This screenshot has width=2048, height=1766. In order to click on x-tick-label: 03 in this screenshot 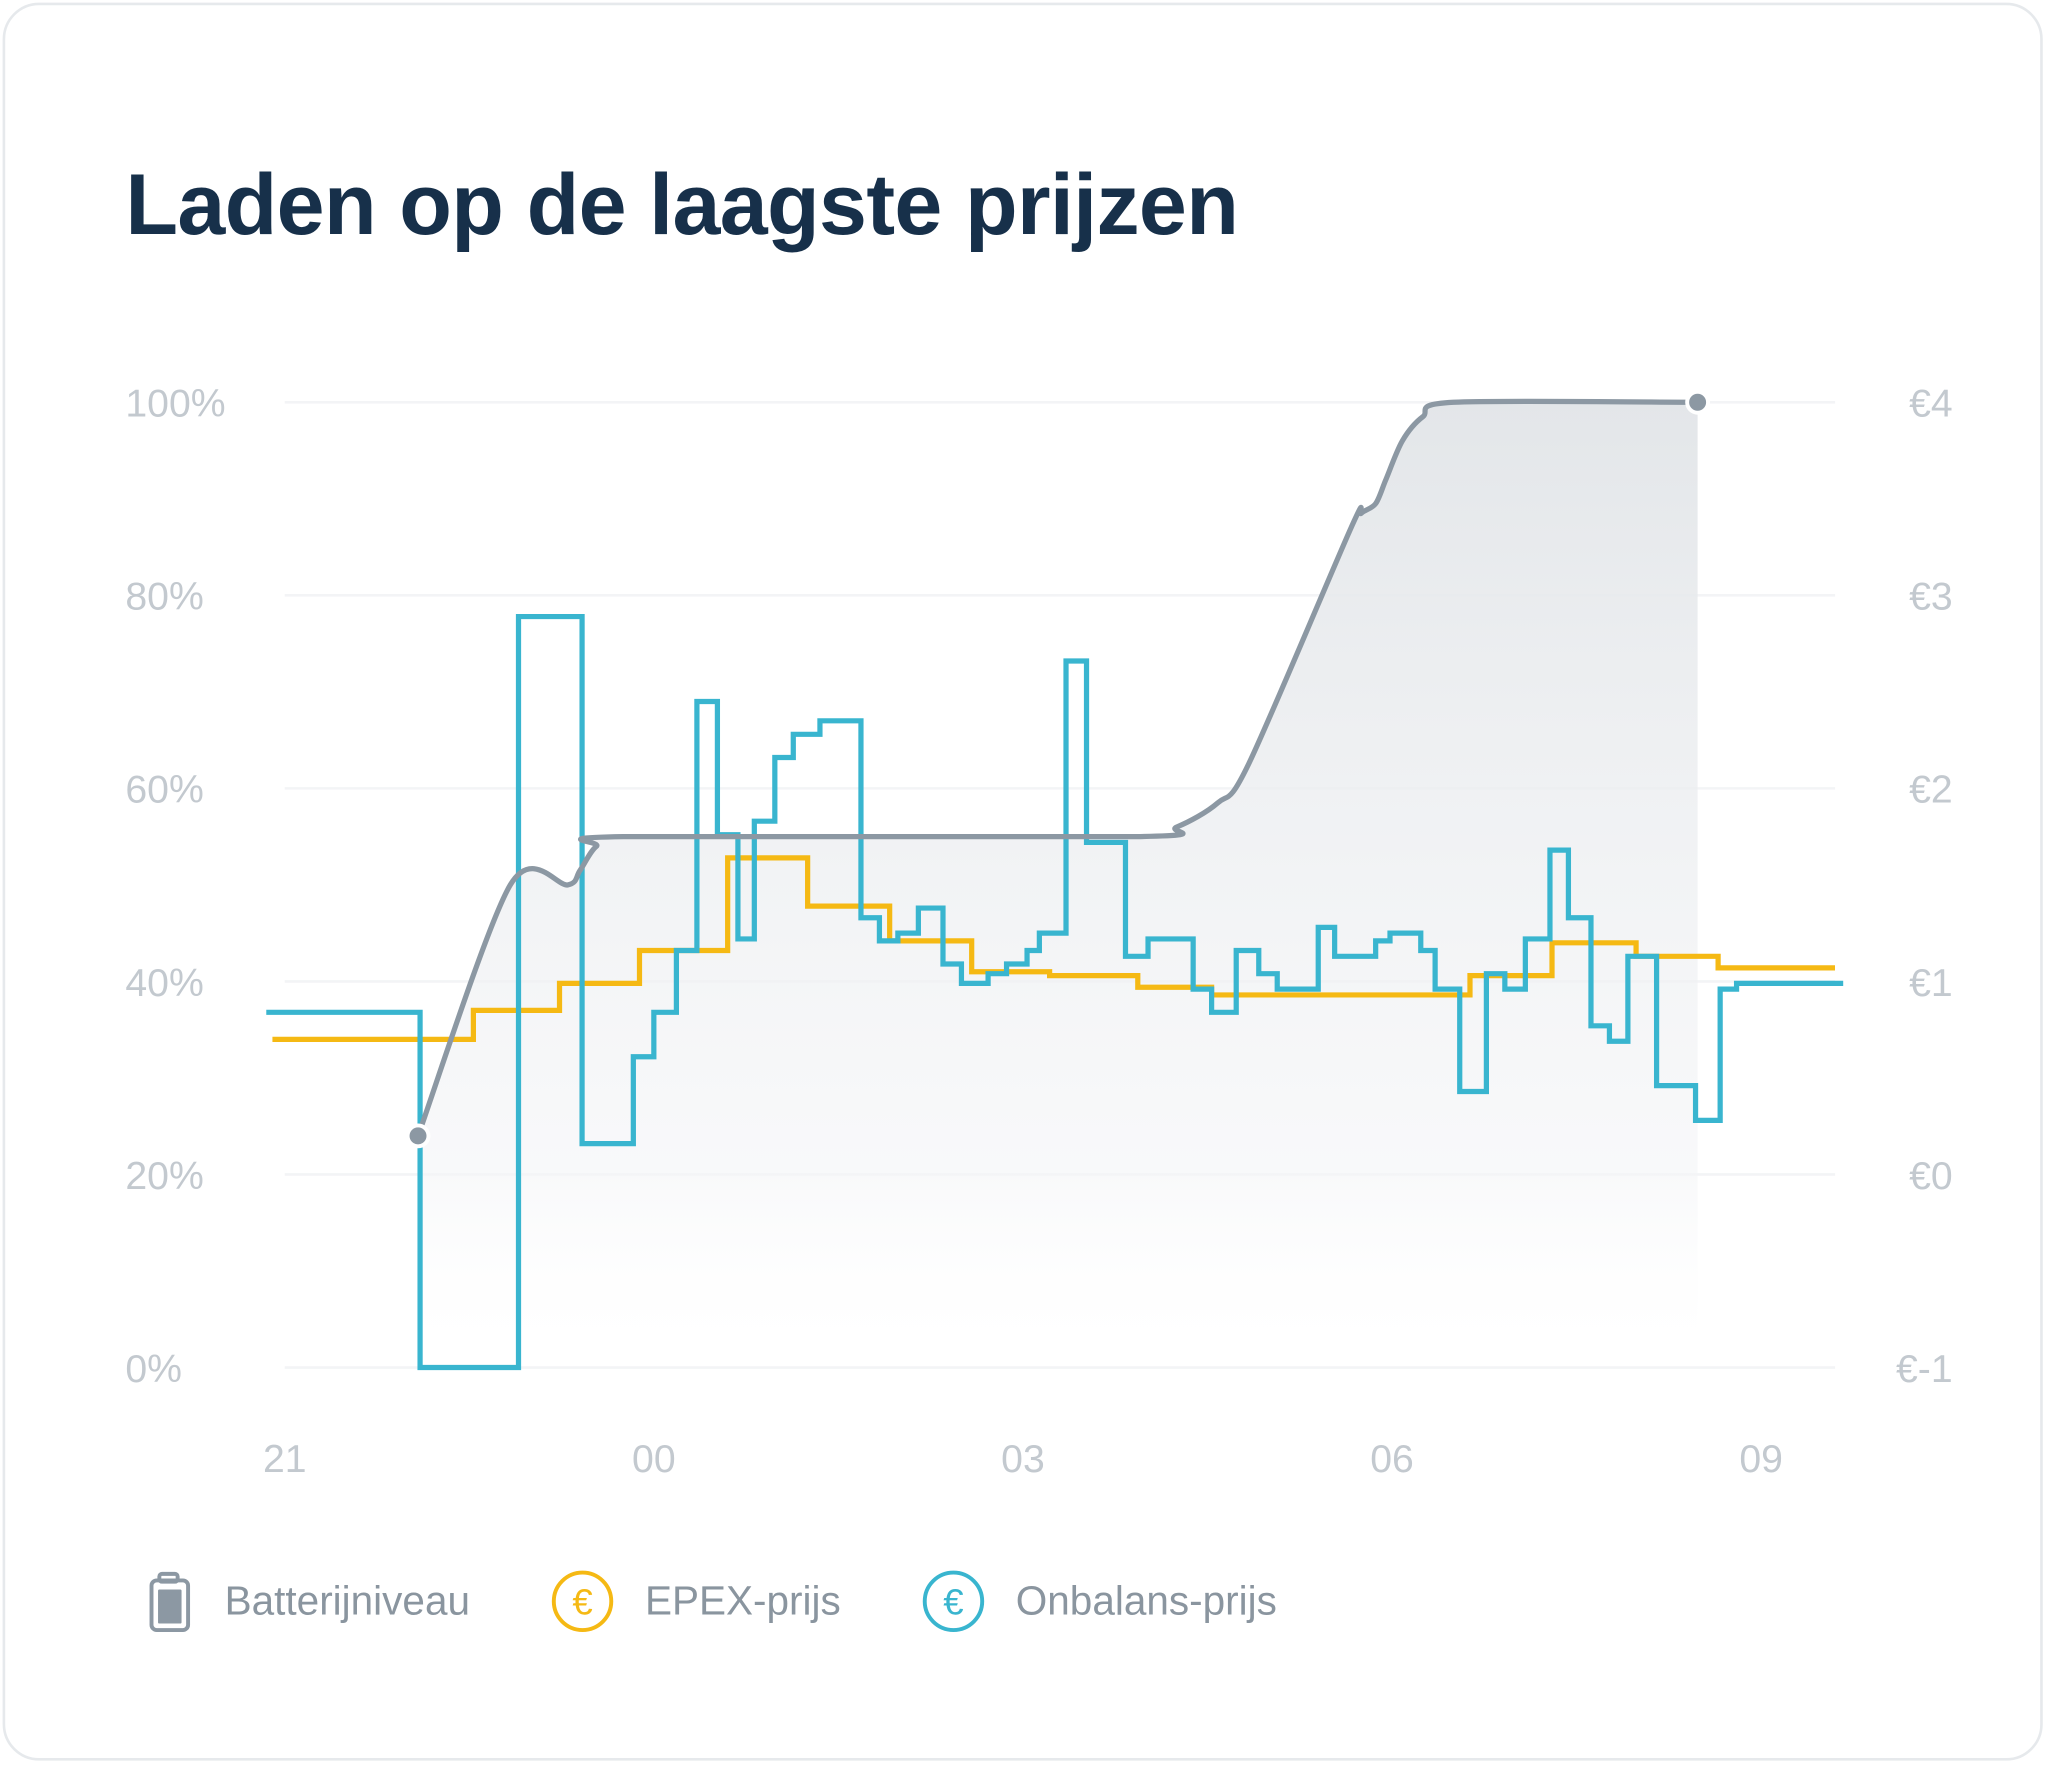, I will do `click(1023, 1459)`.